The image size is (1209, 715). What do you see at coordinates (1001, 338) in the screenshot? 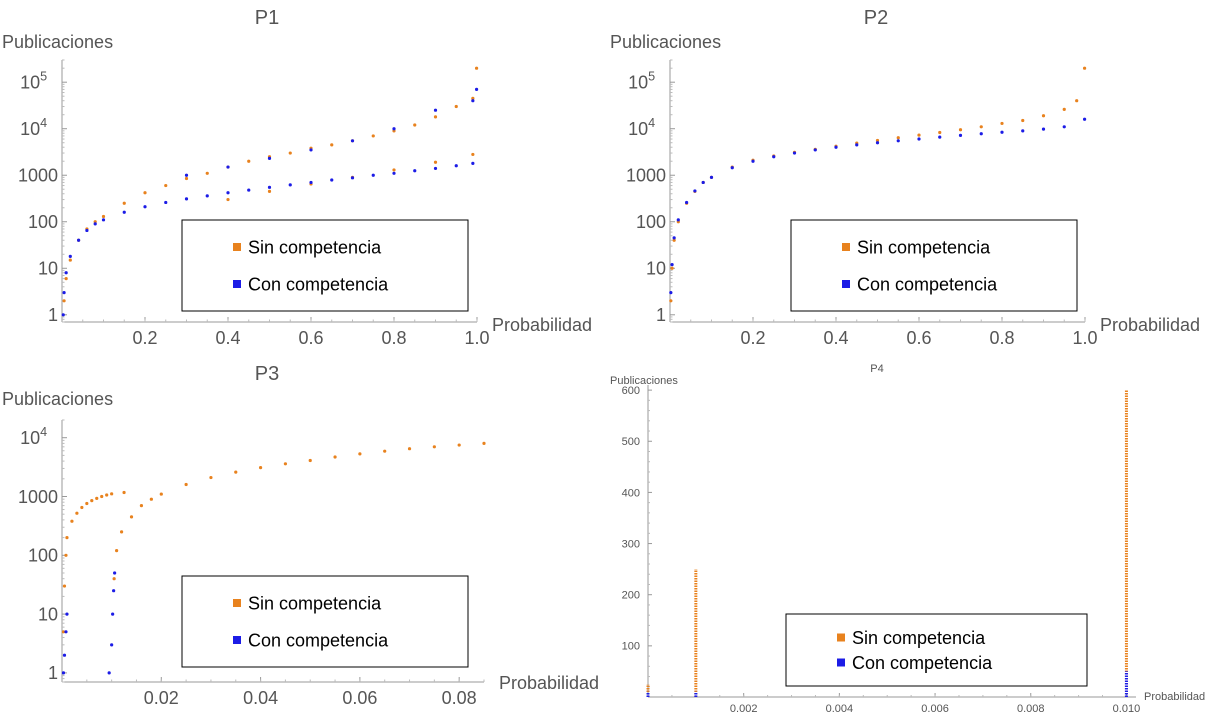
I see `x-tick-label: 0.8` at bounding box center [1001, 338].